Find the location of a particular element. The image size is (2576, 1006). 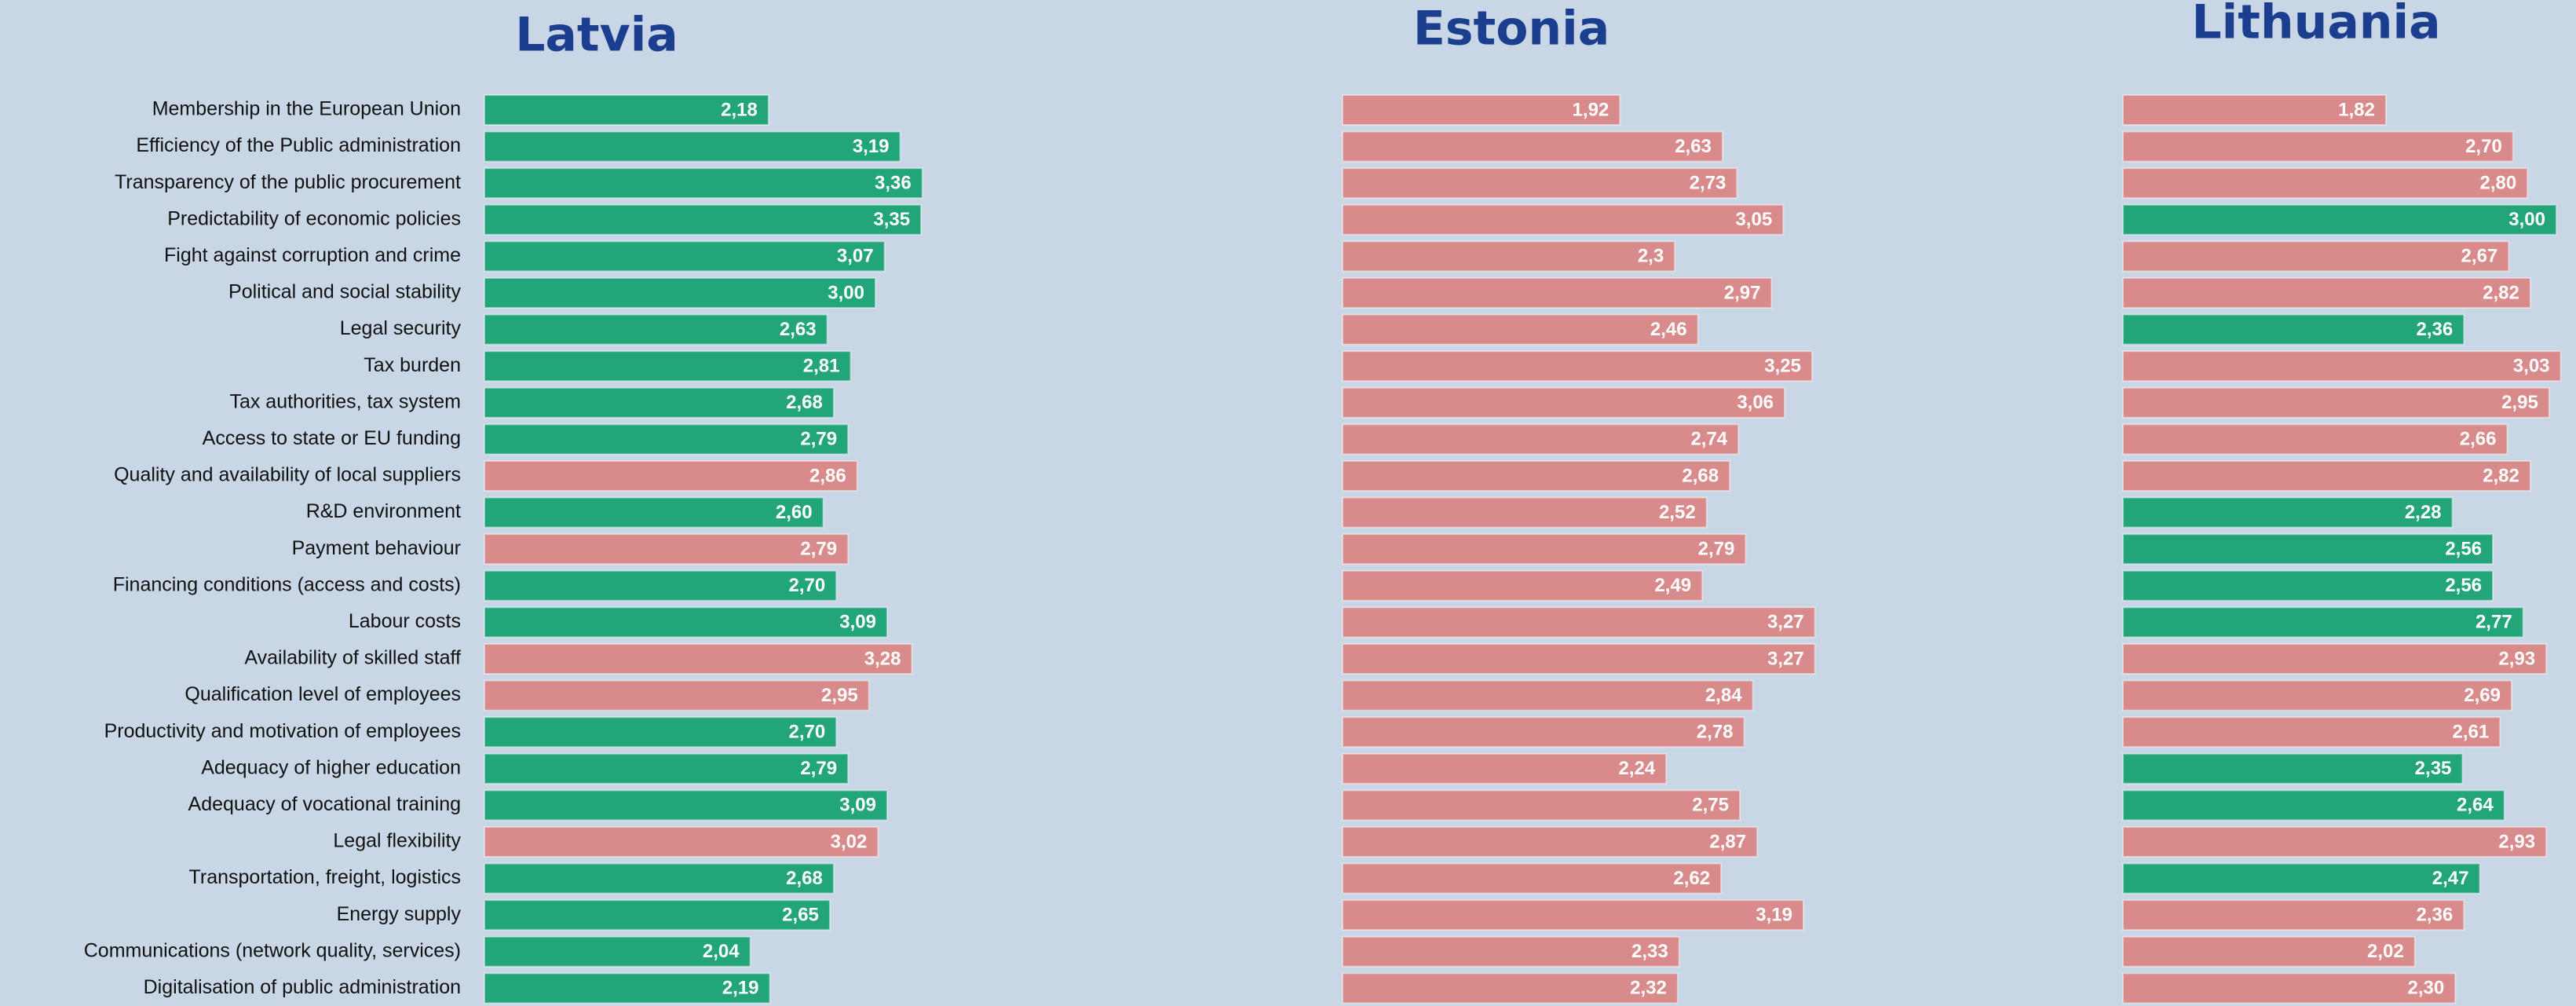

value-label: 2,74 is located at coordinates (1708, 439).